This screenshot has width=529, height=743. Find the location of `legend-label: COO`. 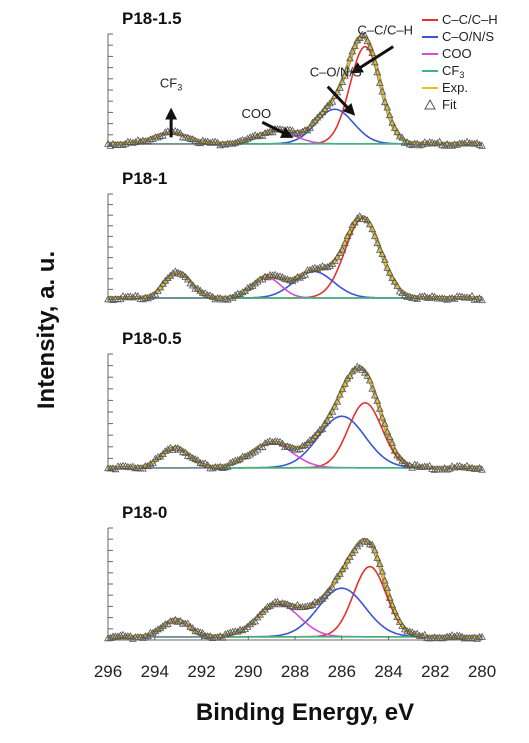

legend-label: COO is located at coordinates (457, 53).